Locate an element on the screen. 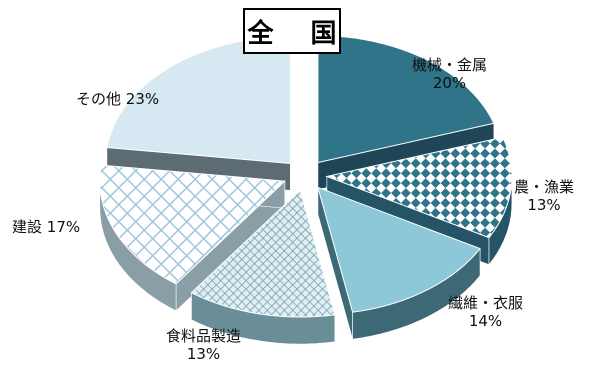 This screenshot has width=590, height=376. label-textile: 繊維・衣服 14% is located at coordinates (485, 312).